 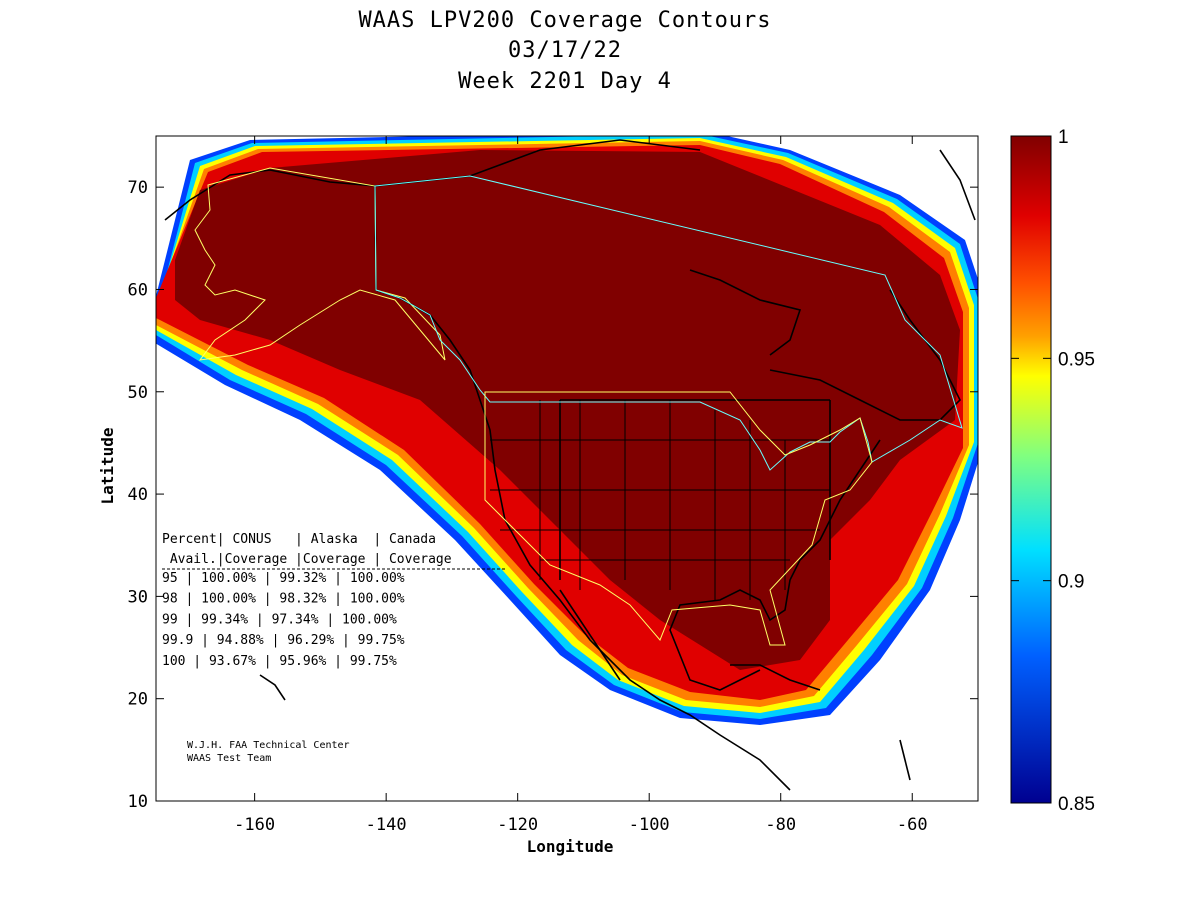 I want to click on state-borders, so click(x=660, y=500).